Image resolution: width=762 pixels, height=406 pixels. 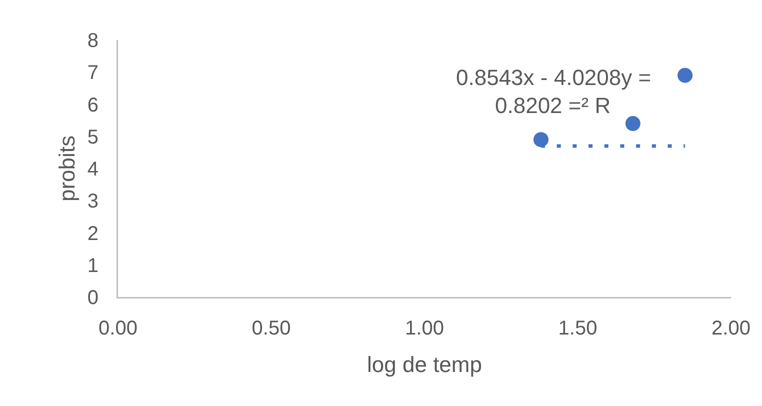 I want to click on y-tick-label: 7, so click(x=92, y=73).